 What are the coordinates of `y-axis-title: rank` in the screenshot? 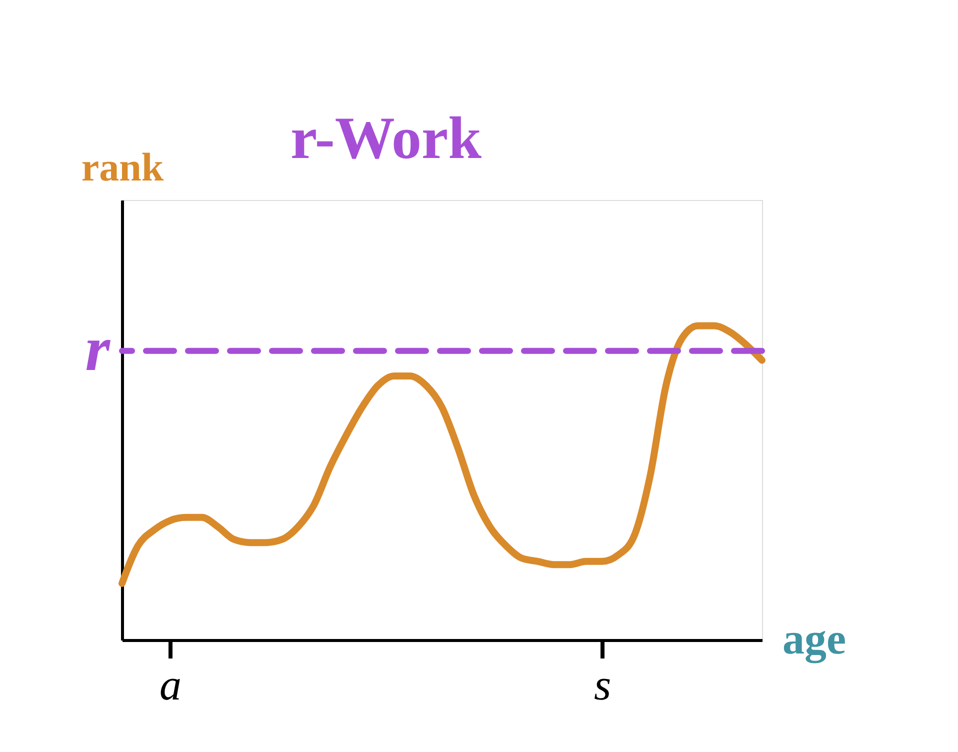 It's located at (122, 167).